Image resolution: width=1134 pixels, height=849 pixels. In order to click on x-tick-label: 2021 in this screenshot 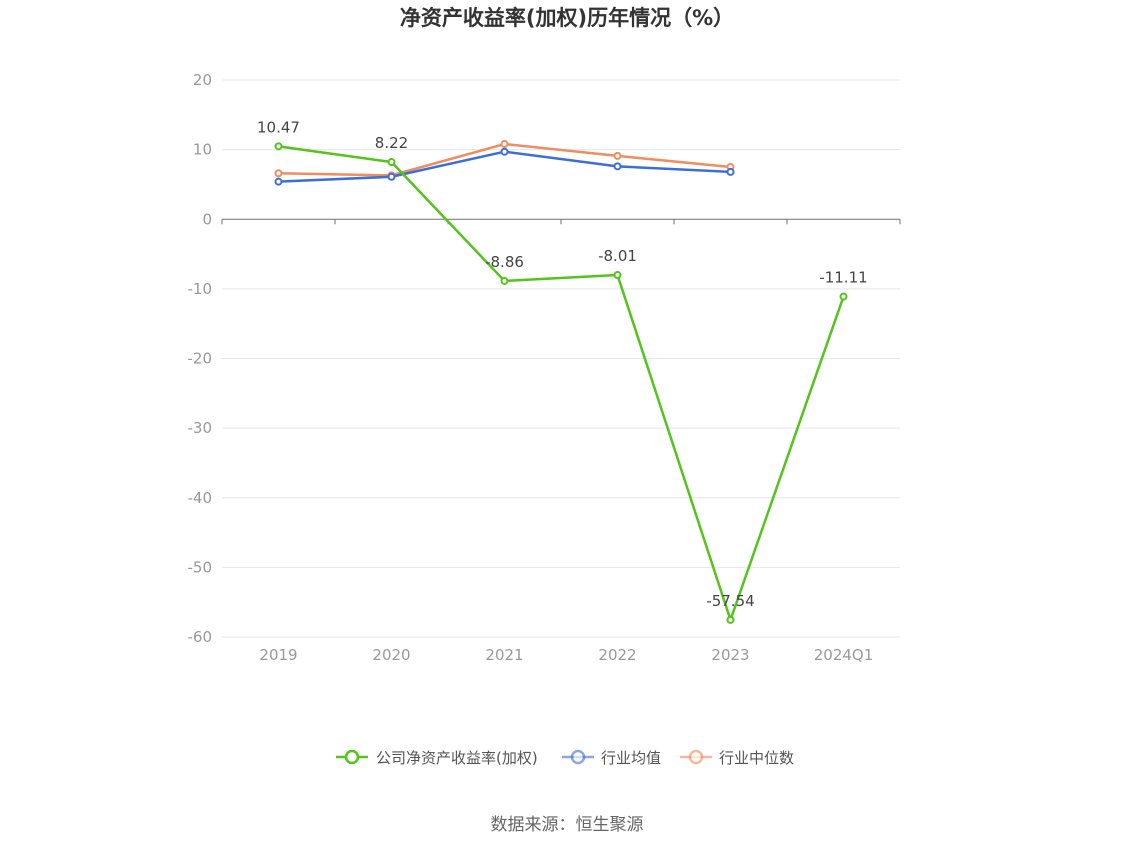, I will do `click(504, 655)`.